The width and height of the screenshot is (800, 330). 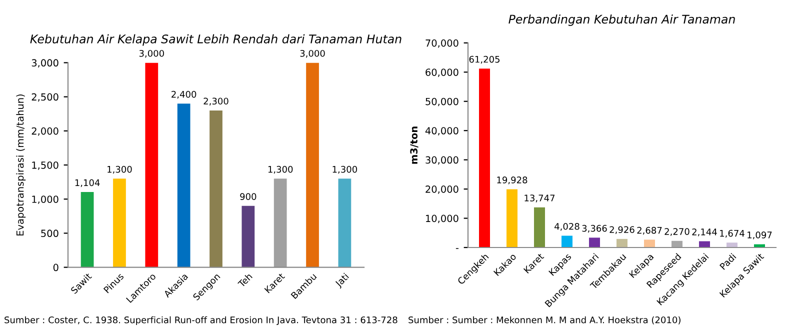 I want to click on y-tick-label: 60,000, so click(x=442, y=72).